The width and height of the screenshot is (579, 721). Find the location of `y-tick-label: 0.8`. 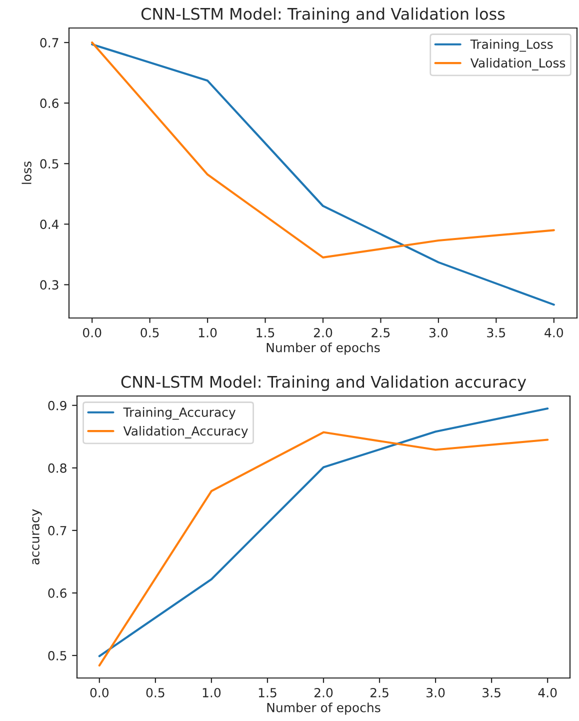

y-tick-label: 0.8 is located at coordinates (57, 468).